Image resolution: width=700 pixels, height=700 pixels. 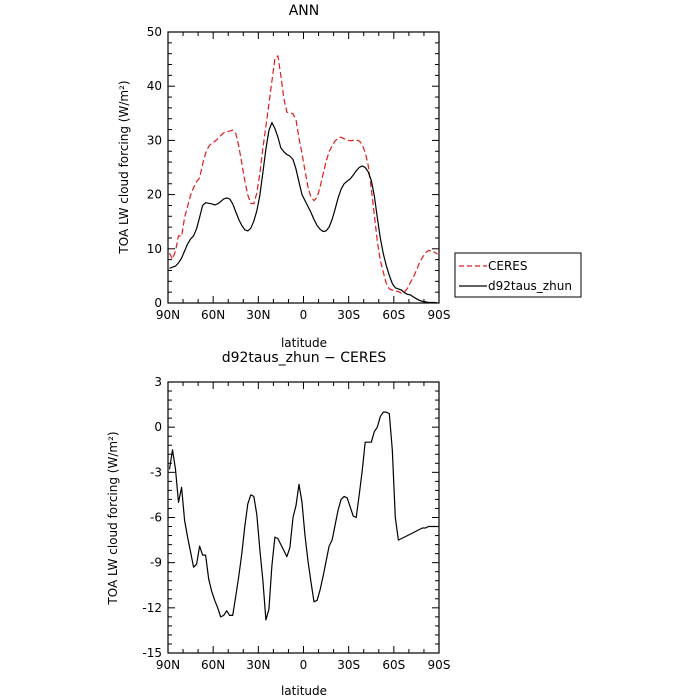 I want to click on bottom-y-tick-label: -12, so click(x=152, y=608).